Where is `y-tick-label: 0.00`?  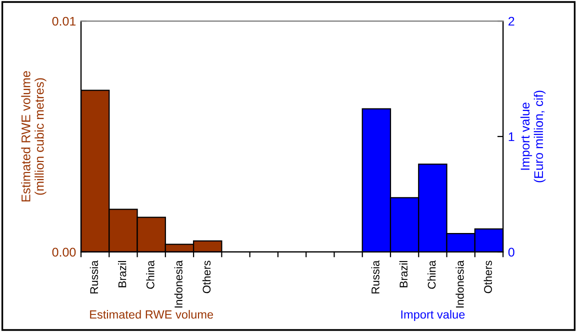 y-tick-label: 0.00 is located at coordinates (64, 252).